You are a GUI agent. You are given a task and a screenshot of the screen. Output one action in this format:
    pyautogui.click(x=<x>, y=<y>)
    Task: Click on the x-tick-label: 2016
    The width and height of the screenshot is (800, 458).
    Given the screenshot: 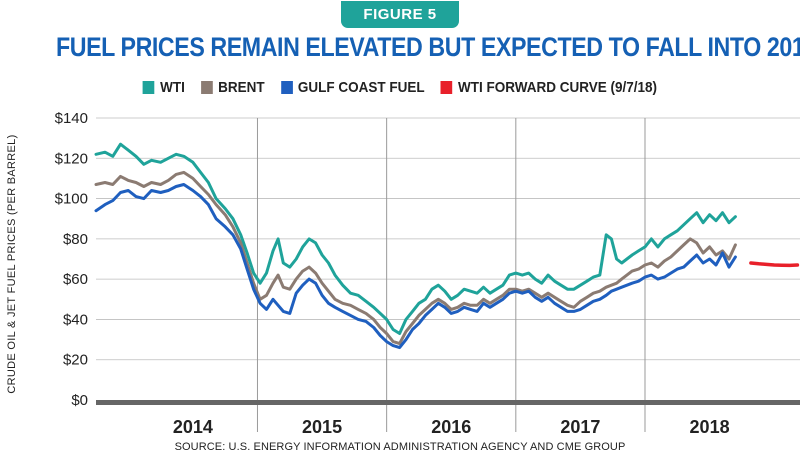 What is the action you would take?
    pyautogui.click(x=451, y=427)
    